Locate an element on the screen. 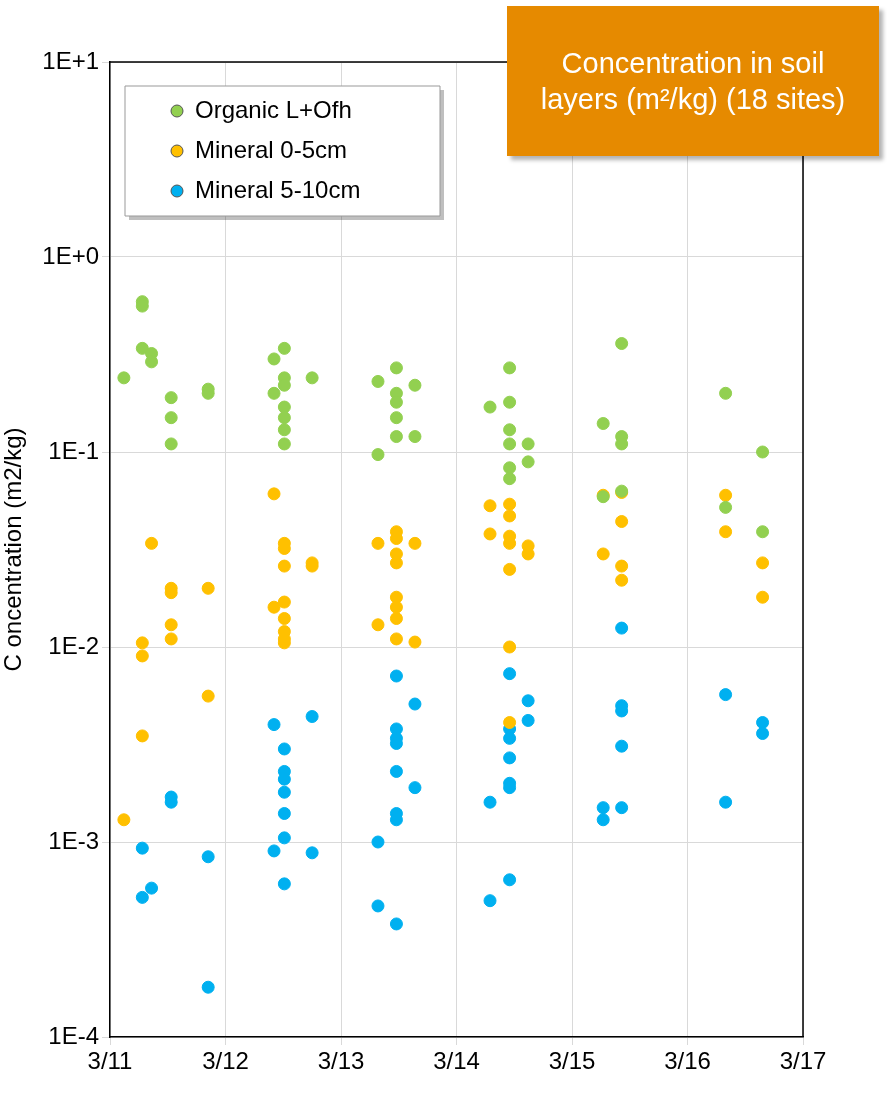 The image size is (887, 1097). chart-title: Concentration in soil layers (m²/kg) (18 sites) is located at coordinates (693, 81).